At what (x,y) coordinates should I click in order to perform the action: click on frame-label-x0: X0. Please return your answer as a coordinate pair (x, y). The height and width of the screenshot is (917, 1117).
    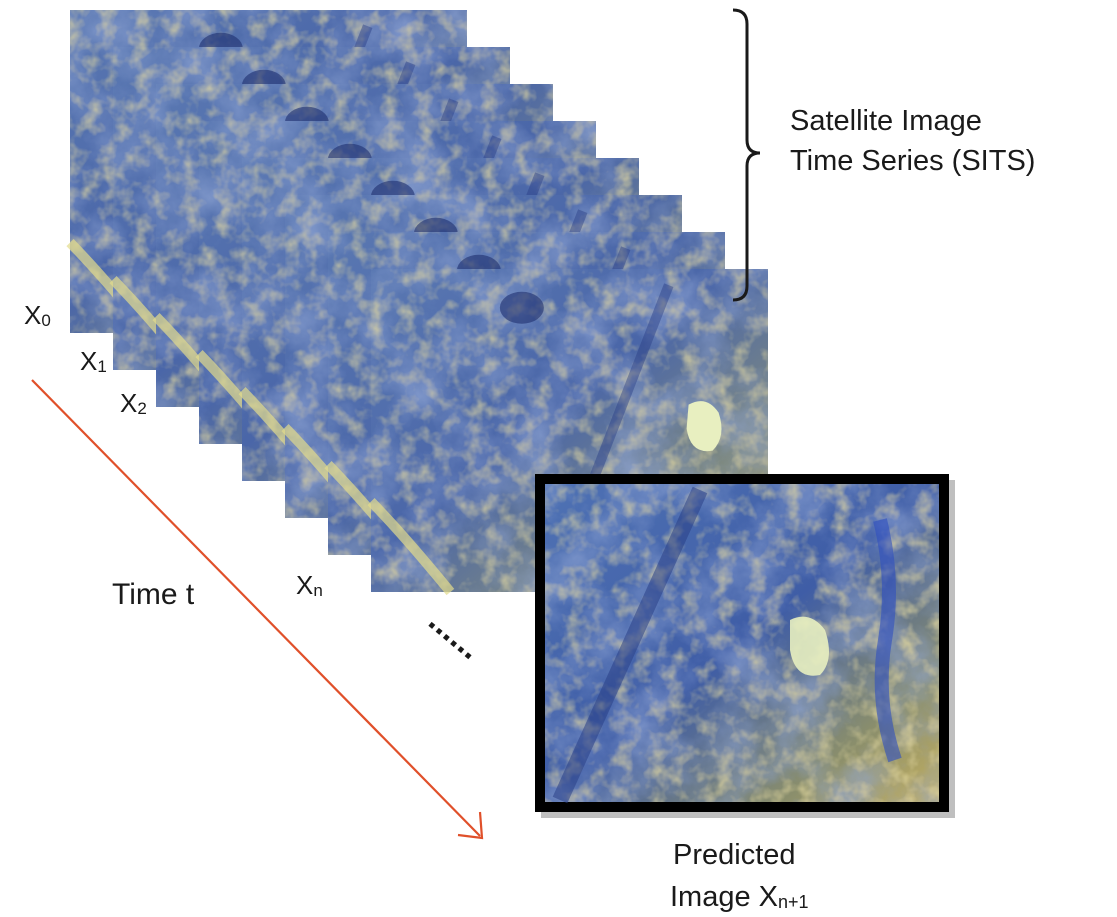
    Looking at the image, I should click on (37, 315).